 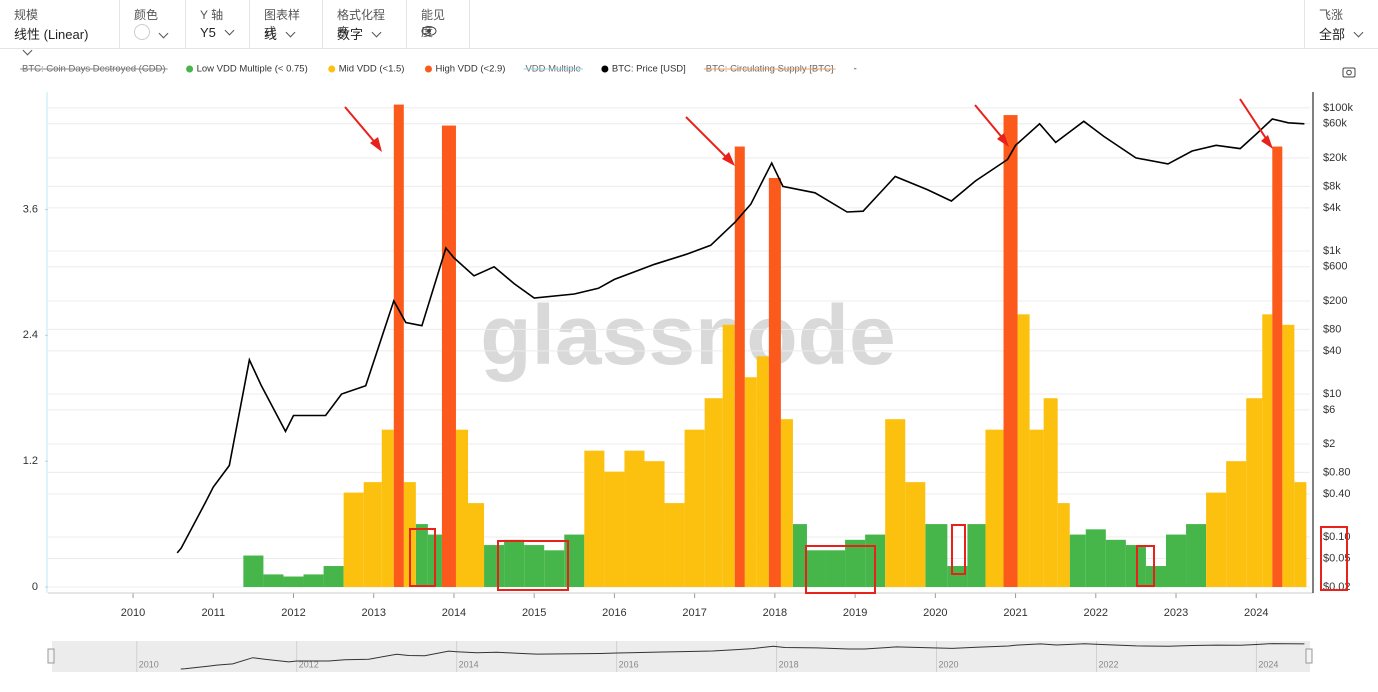 I want to click on y2-tick-label: $20k, so click(x=1335, y=158).